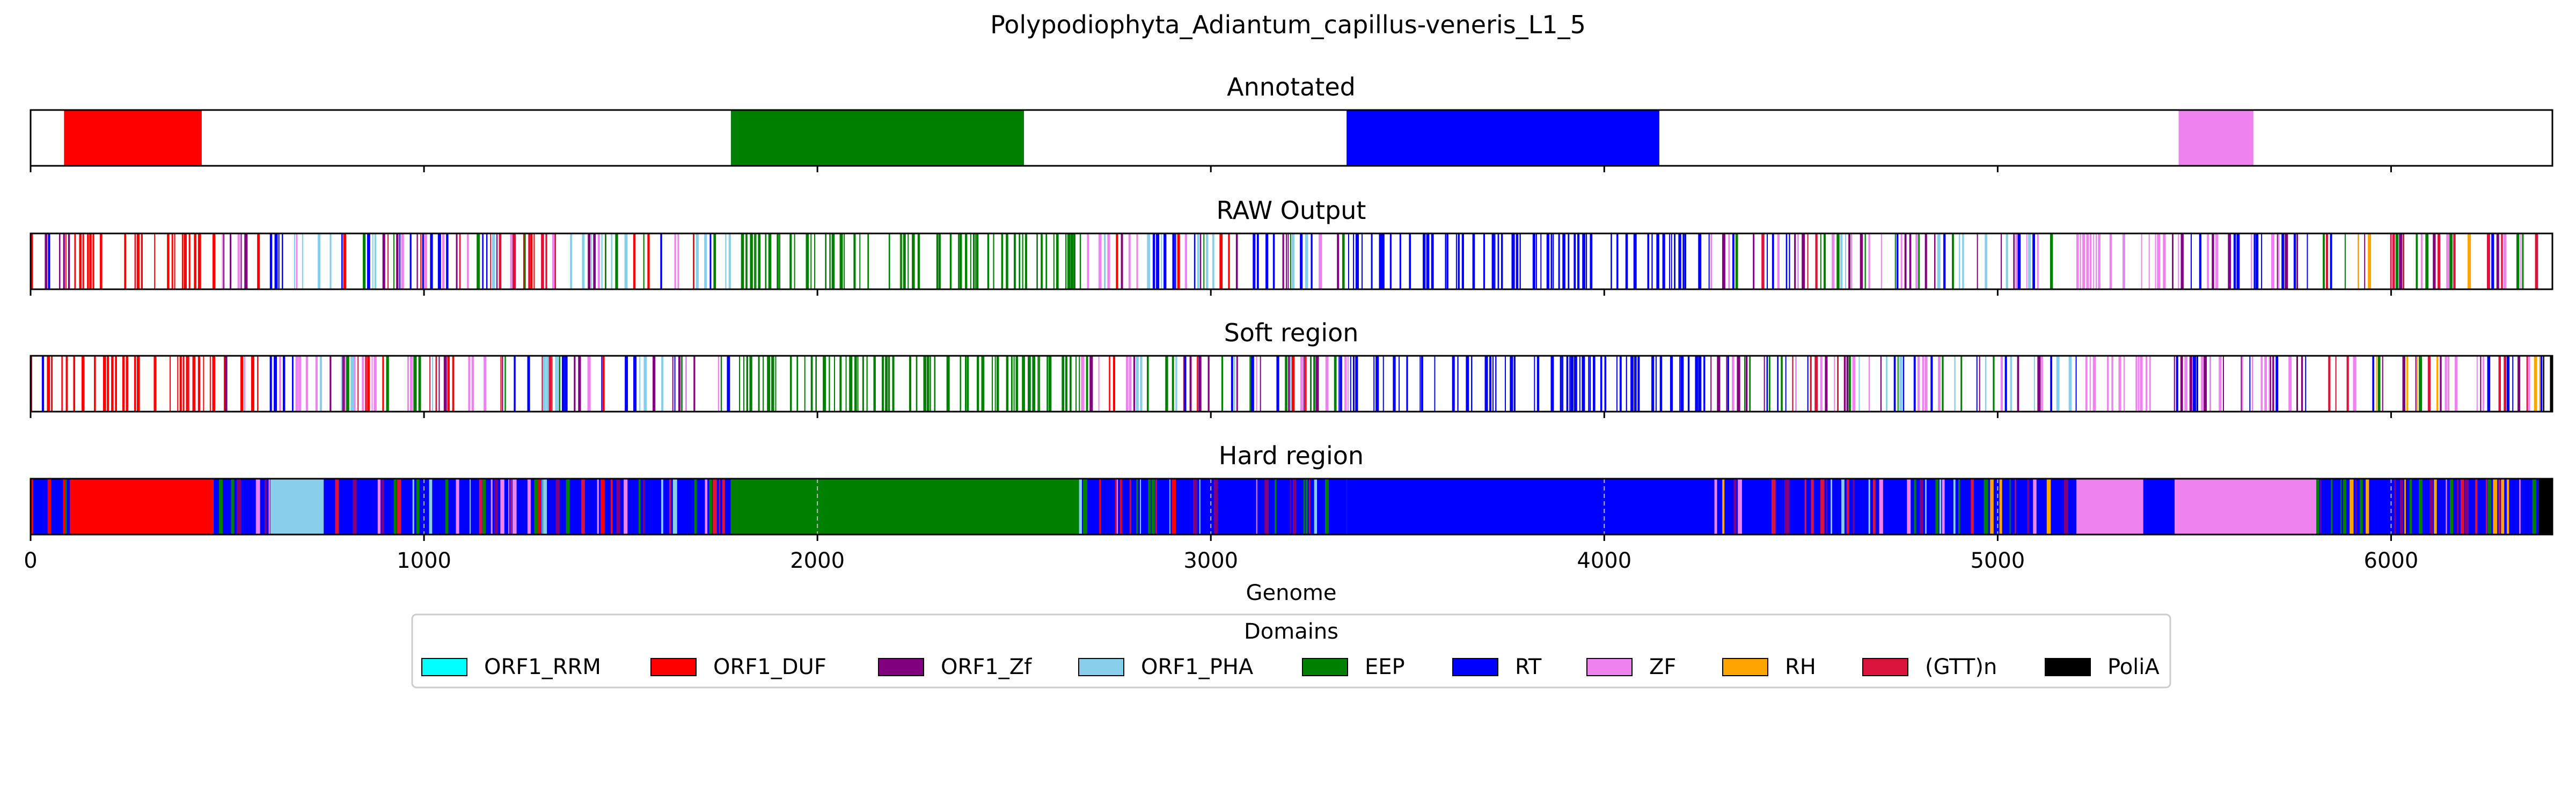 This screenshot has height=805, width=2576. What do you see at coordinates (817, 560) in the screenshot?
I see `x-tick-label: 2000` at bounding box center [817, 560].